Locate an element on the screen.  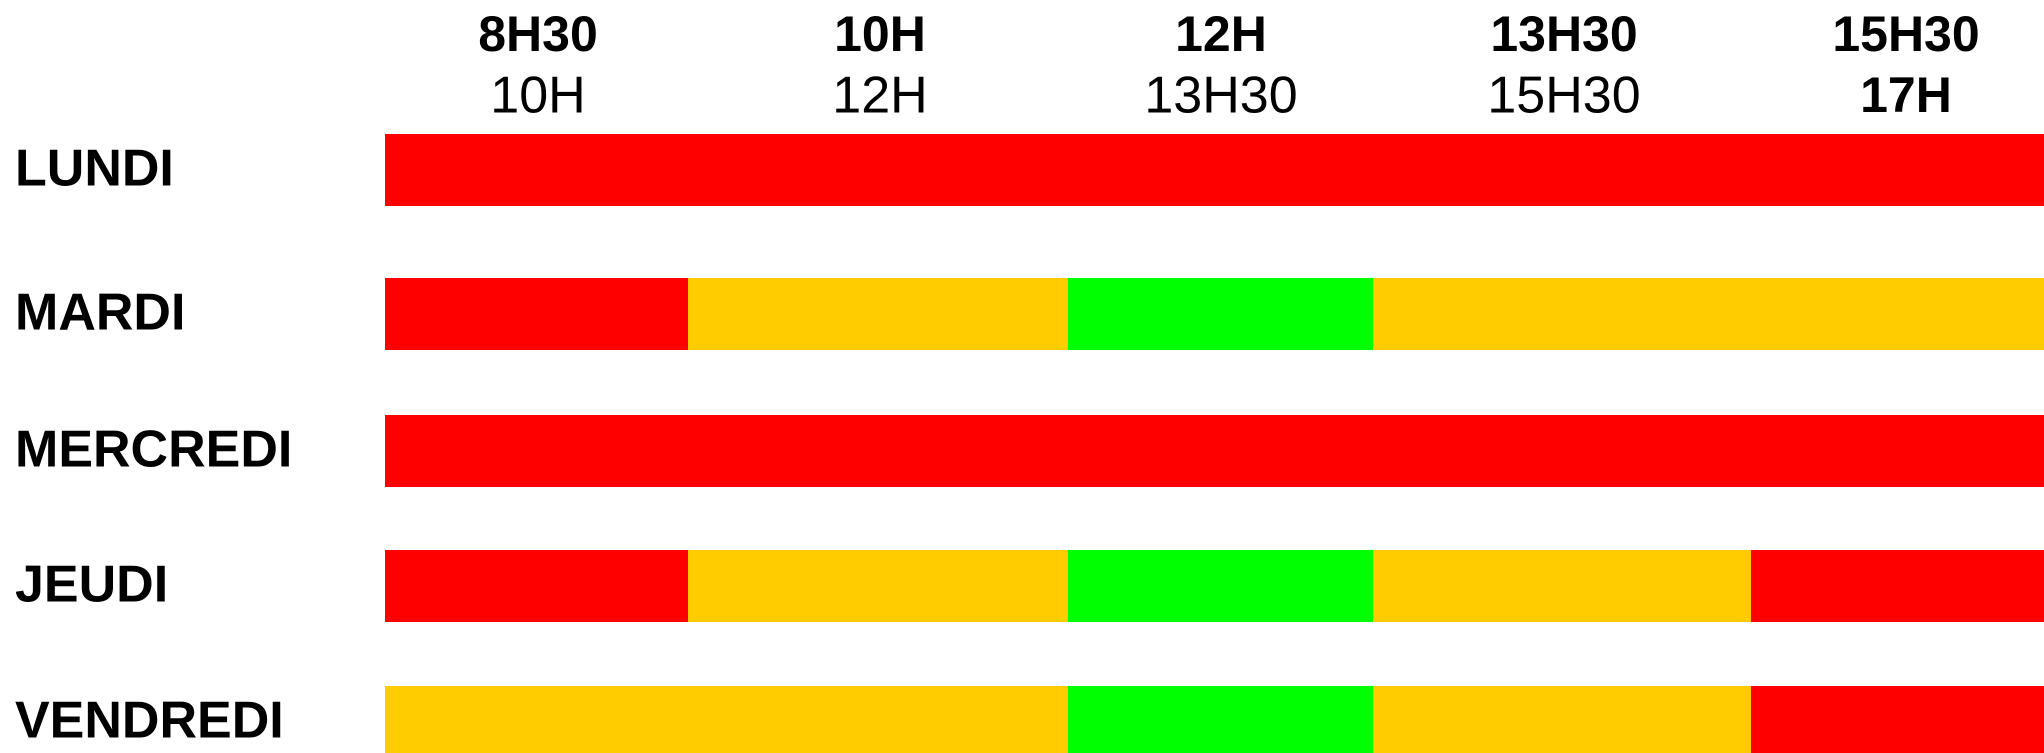
day-label: MARDI is located at coordinates (100, 313).